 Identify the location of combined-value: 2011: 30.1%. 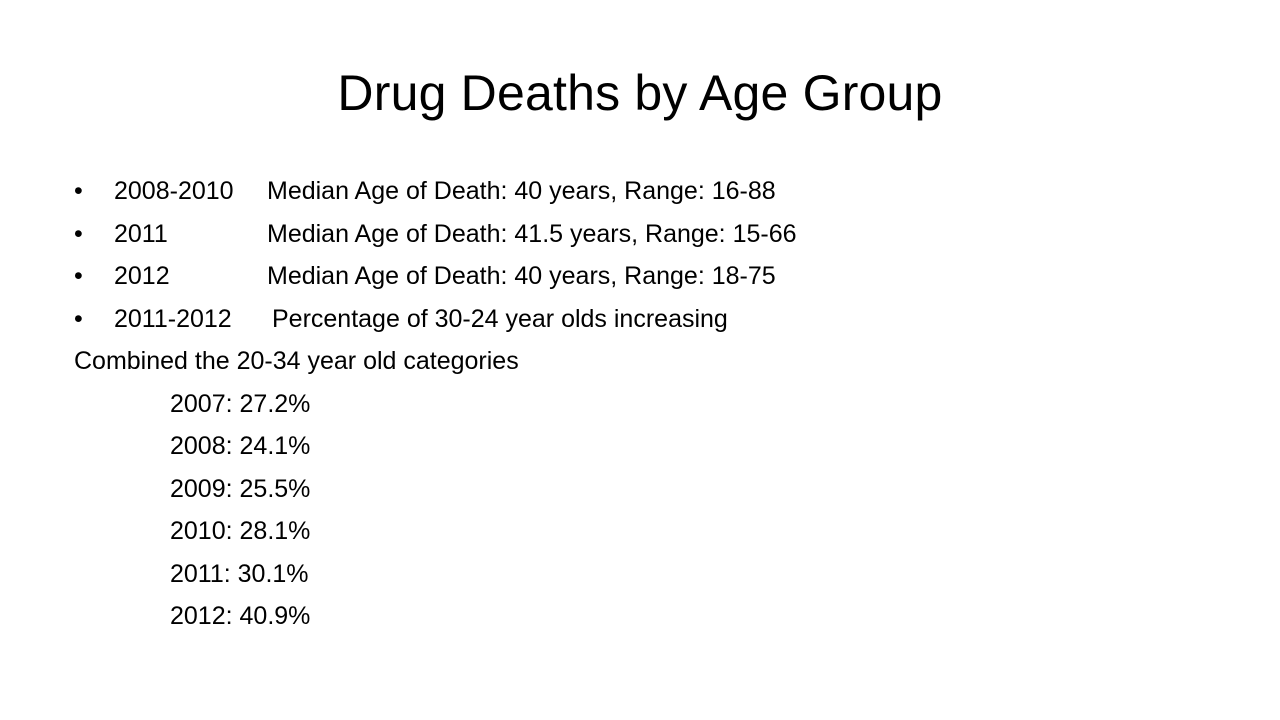
(239, 573).